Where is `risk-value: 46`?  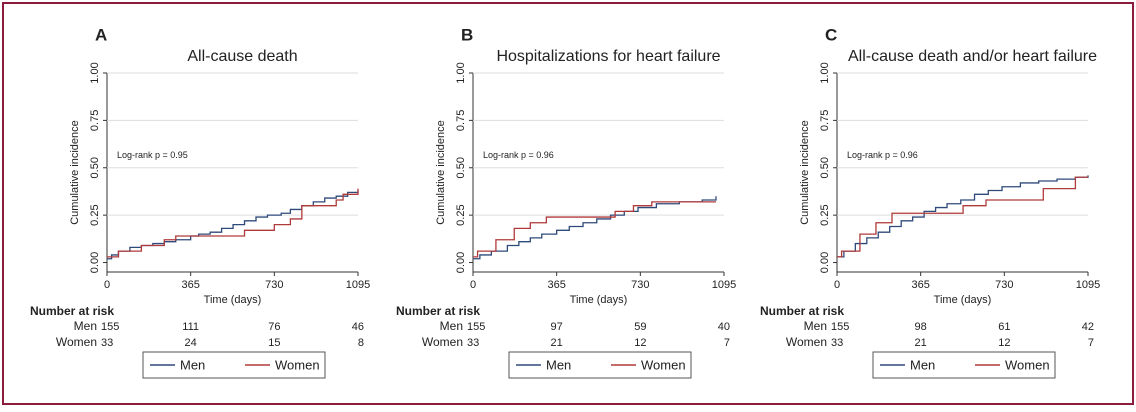 risk-value: 46 is located at coordinates (358, 327).